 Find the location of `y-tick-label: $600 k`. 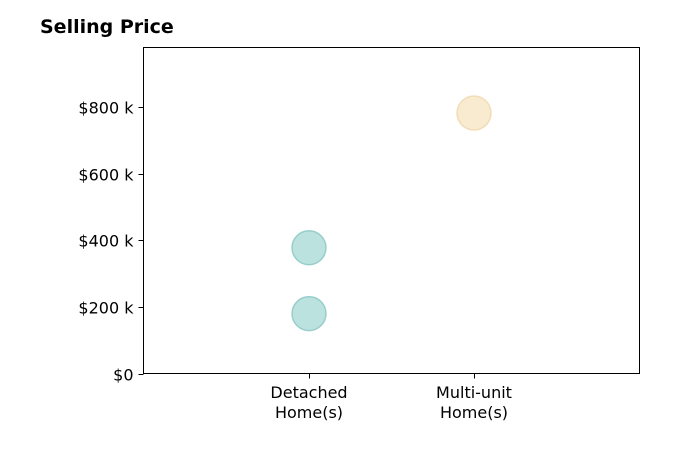

y-tick-label: $600 k is located at coordinates (106, 175).